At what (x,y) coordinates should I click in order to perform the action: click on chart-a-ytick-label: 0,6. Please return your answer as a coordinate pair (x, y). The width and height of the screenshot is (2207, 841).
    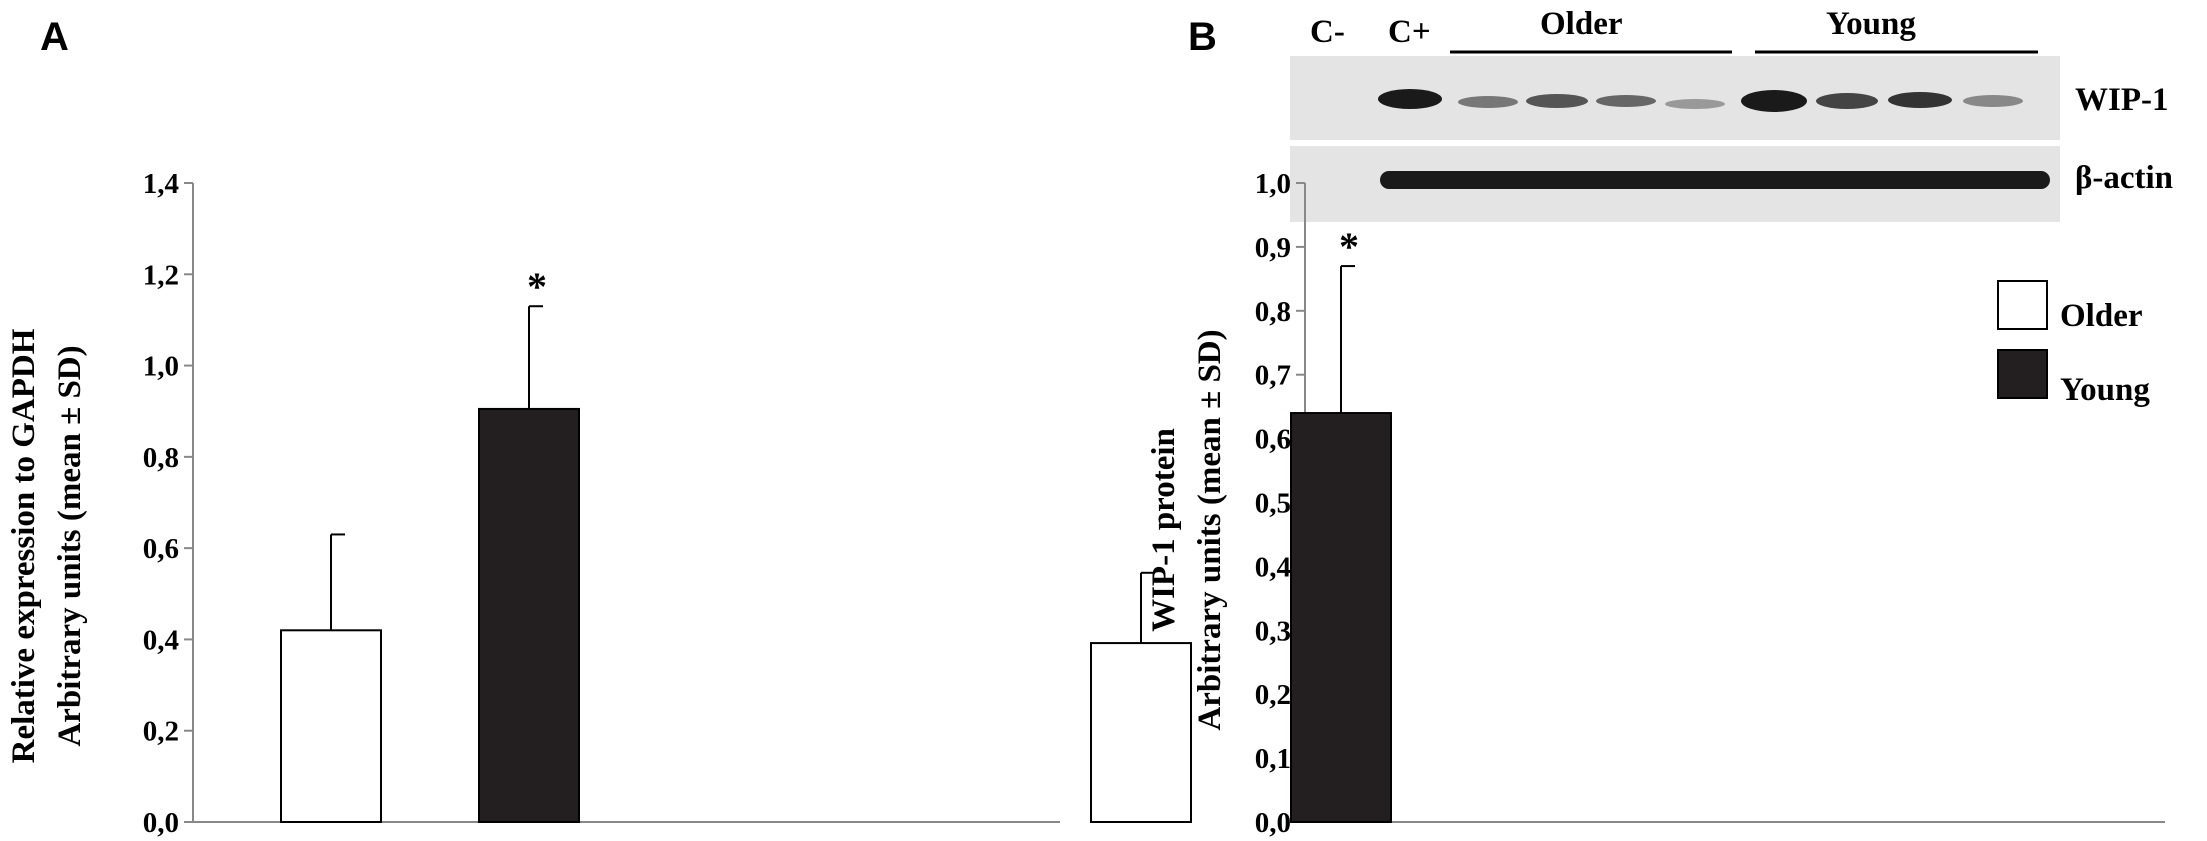
    Looking at the image, I should click on (161, 549).